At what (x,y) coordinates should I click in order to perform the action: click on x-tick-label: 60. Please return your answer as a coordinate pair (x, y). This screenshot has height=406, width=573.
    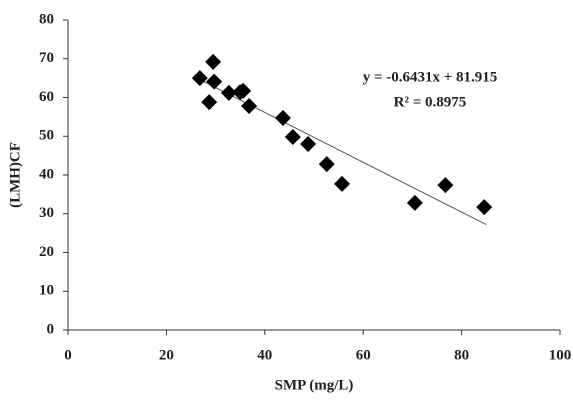
    Looking at the image, I should click on (363, 355).